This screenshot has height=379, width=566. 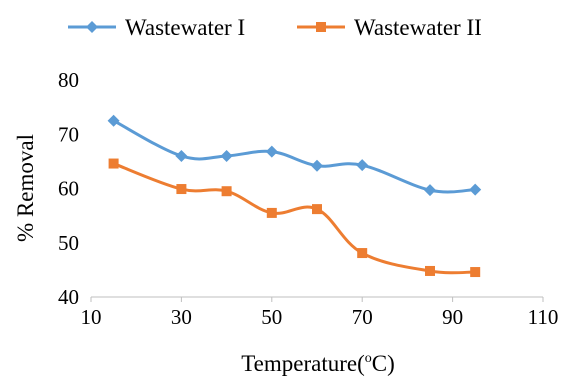 I want to click on x-tick-label: 110, so click(x=543, y=317).